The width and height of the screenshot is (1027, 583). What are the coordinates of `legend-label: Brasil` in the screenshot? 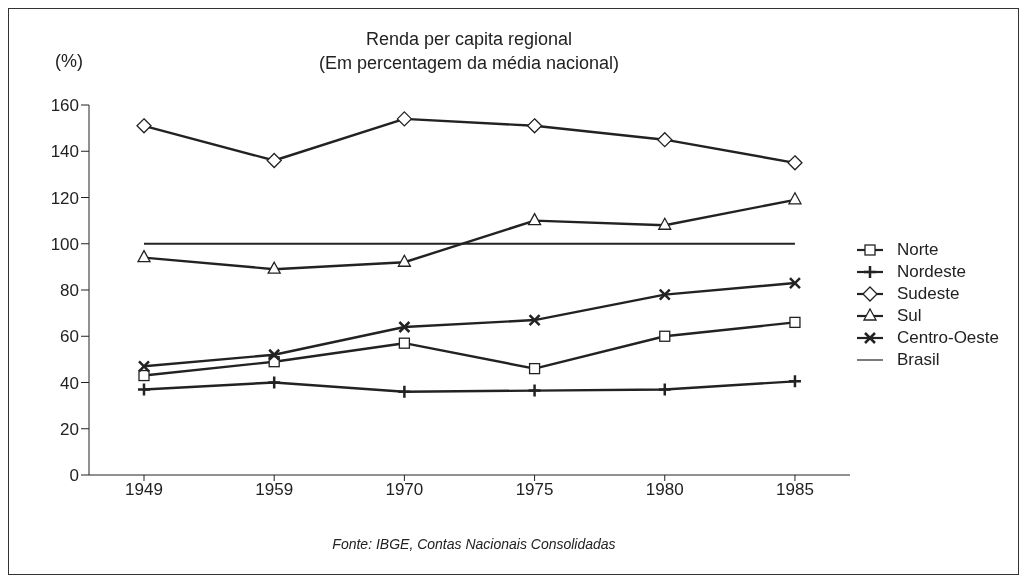 It's located at (918, 360).